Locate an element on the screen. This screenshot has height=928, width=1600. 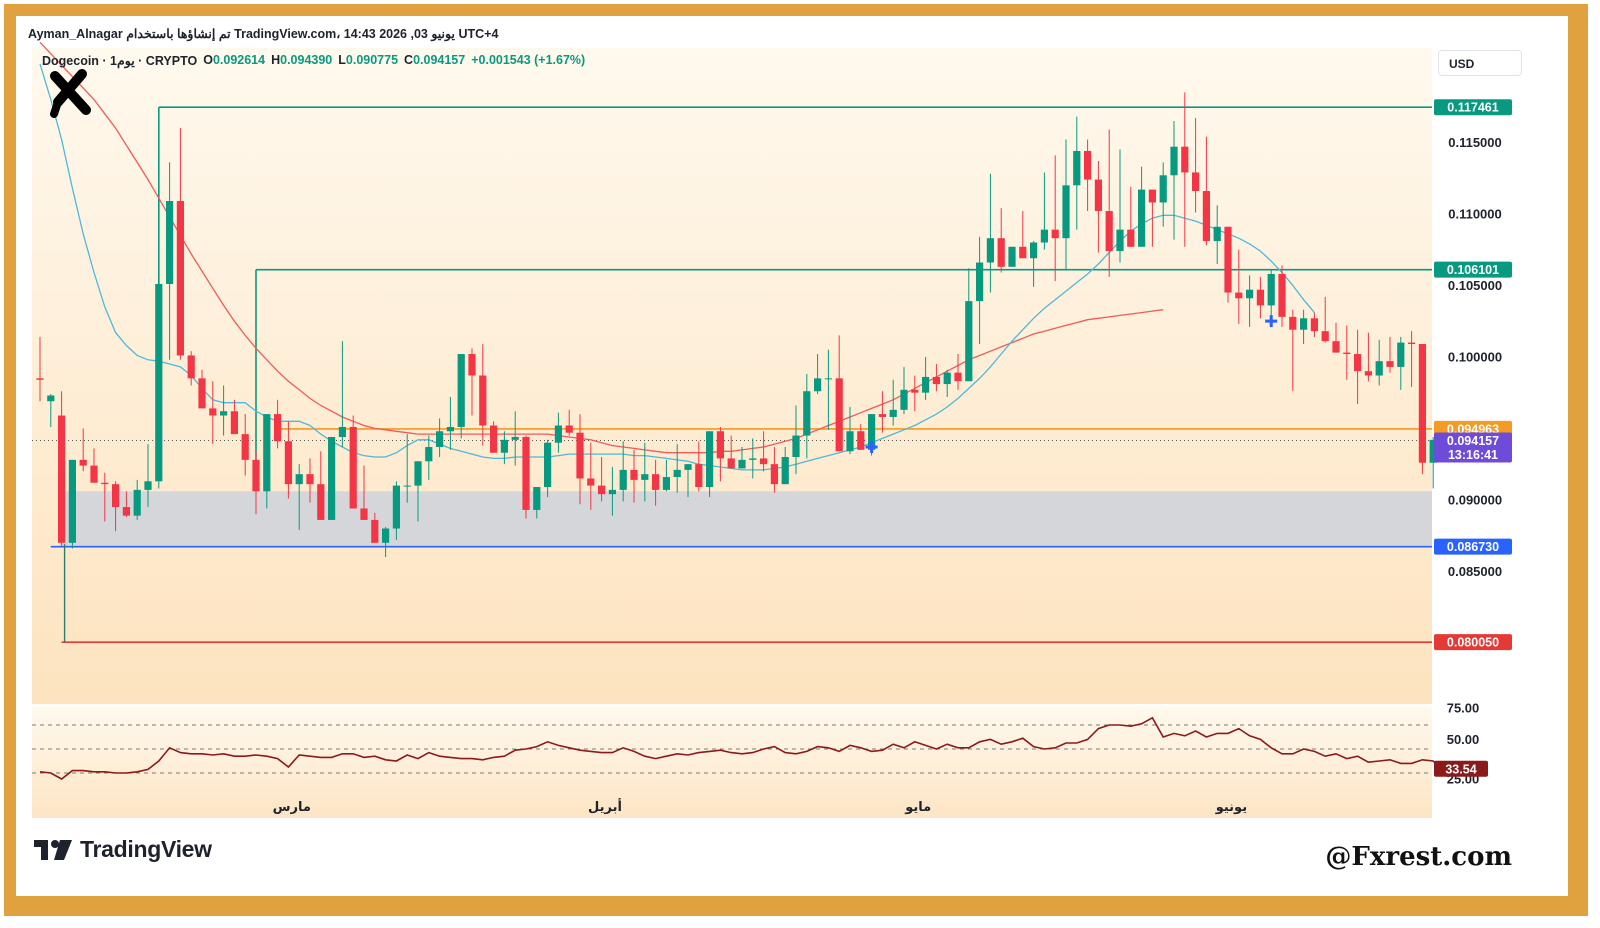
last-price-badge-value: 0.094157 is located at coordinates (1473, 441).